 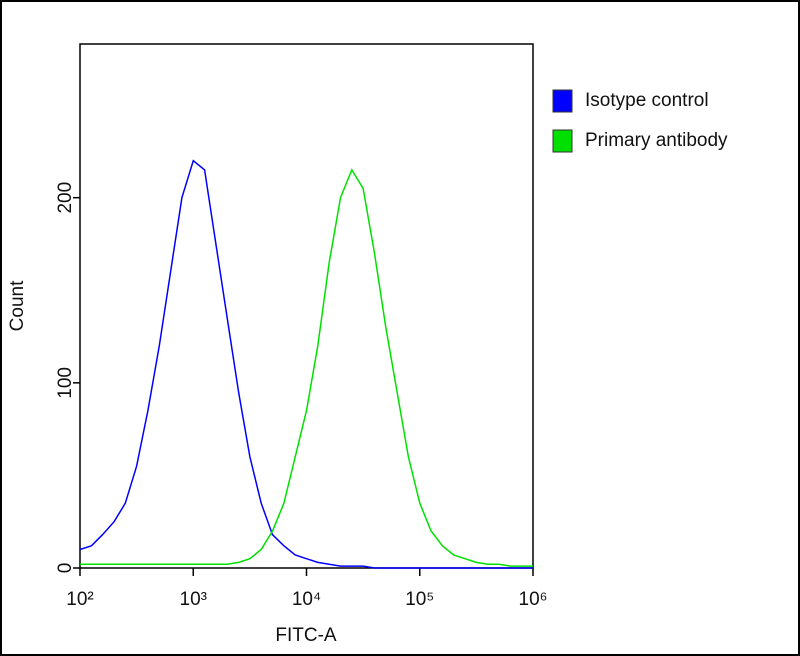 What do you see at coordinates (306, 635) in the screenshot?
I see `x-axis-label: FITC-A` at bounding box center [306, 635].